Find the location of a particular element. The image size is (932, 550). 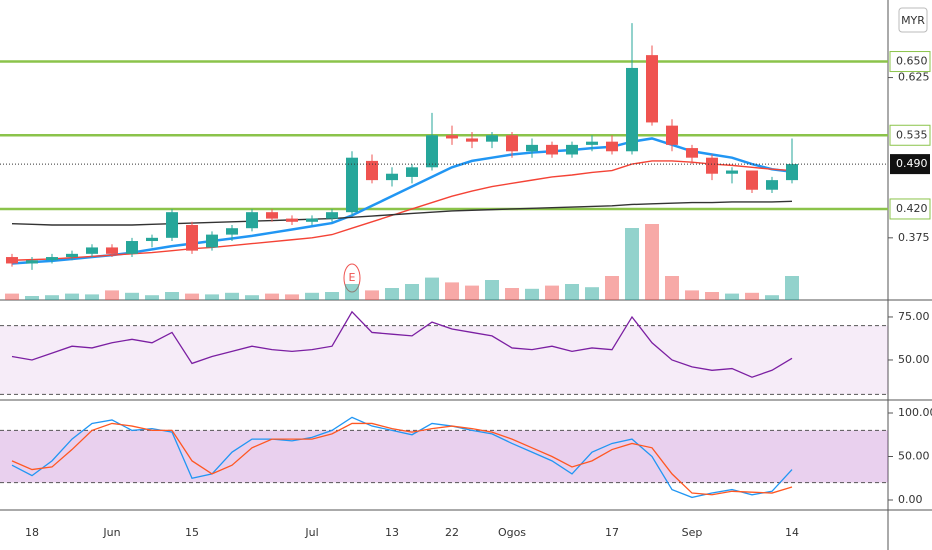

x-tick-label: 15 is located at coordinates (192, 532).